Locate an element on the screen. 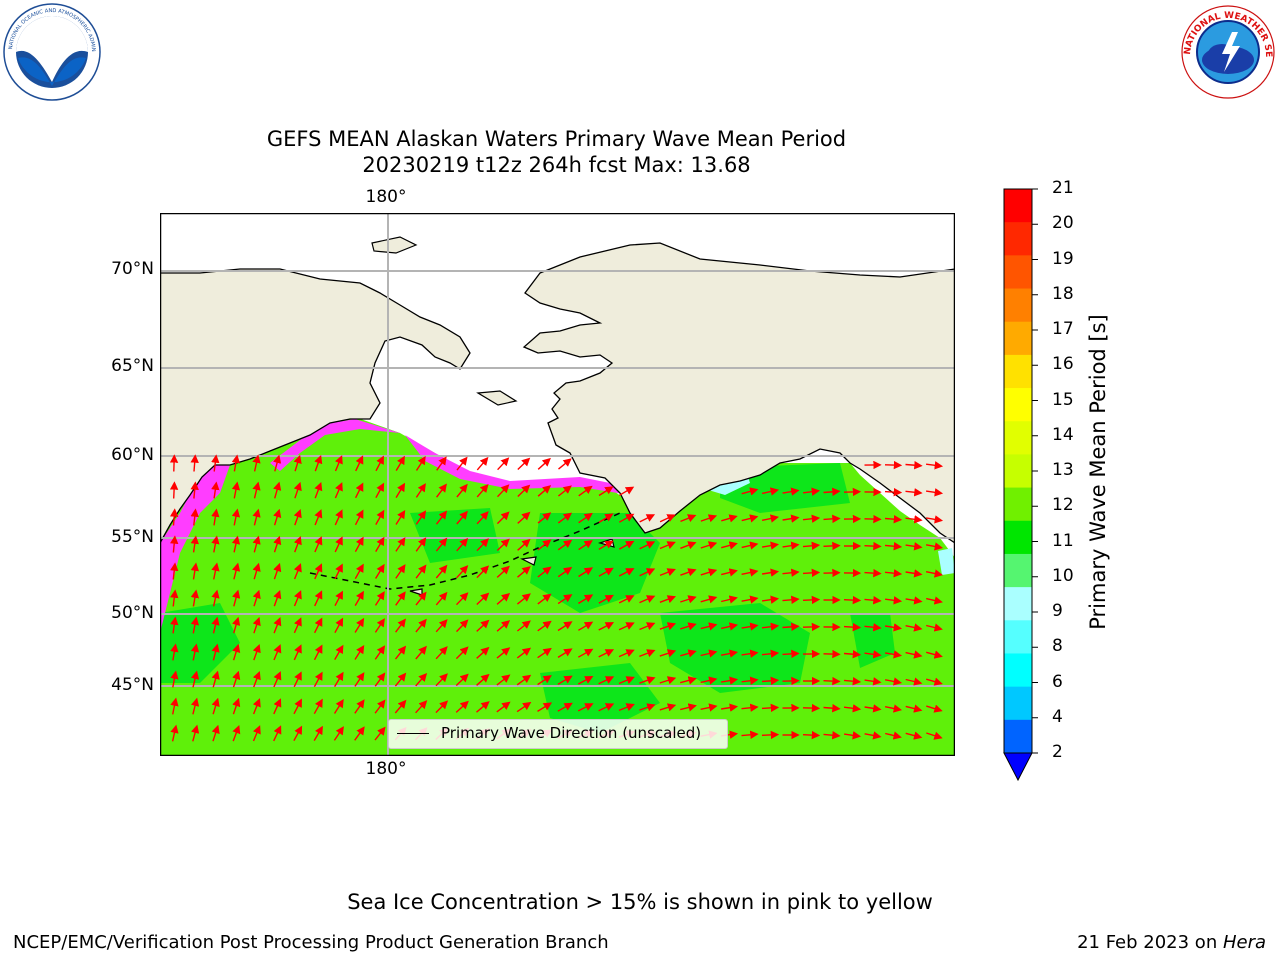  lat-label-65: 65°N is located at coordinates (132, 366).